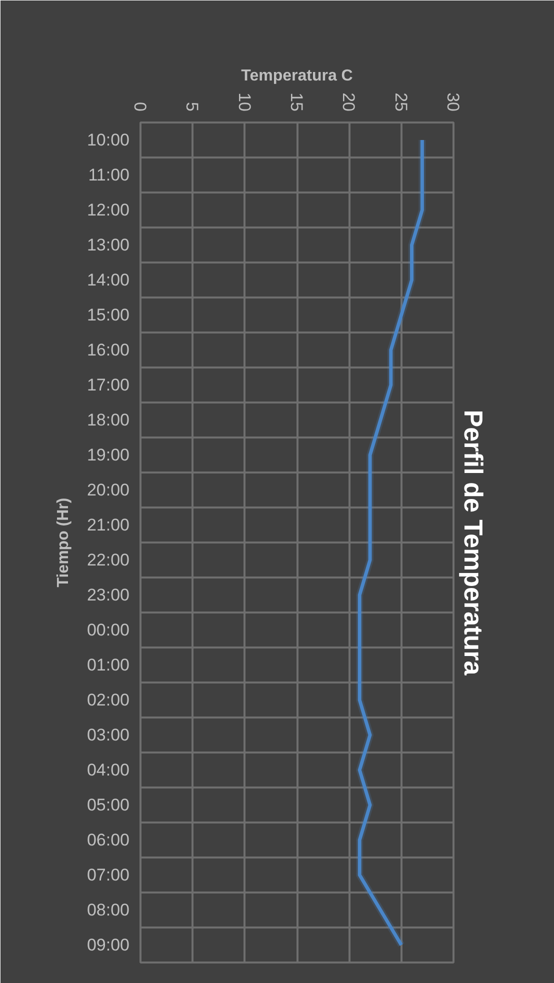 This screenshot has width=554, height=983. What do you see at coordinates (108, 315) in the screenshot?
I see `y-tick-label: 15:00` at bounding box center [108, 315].